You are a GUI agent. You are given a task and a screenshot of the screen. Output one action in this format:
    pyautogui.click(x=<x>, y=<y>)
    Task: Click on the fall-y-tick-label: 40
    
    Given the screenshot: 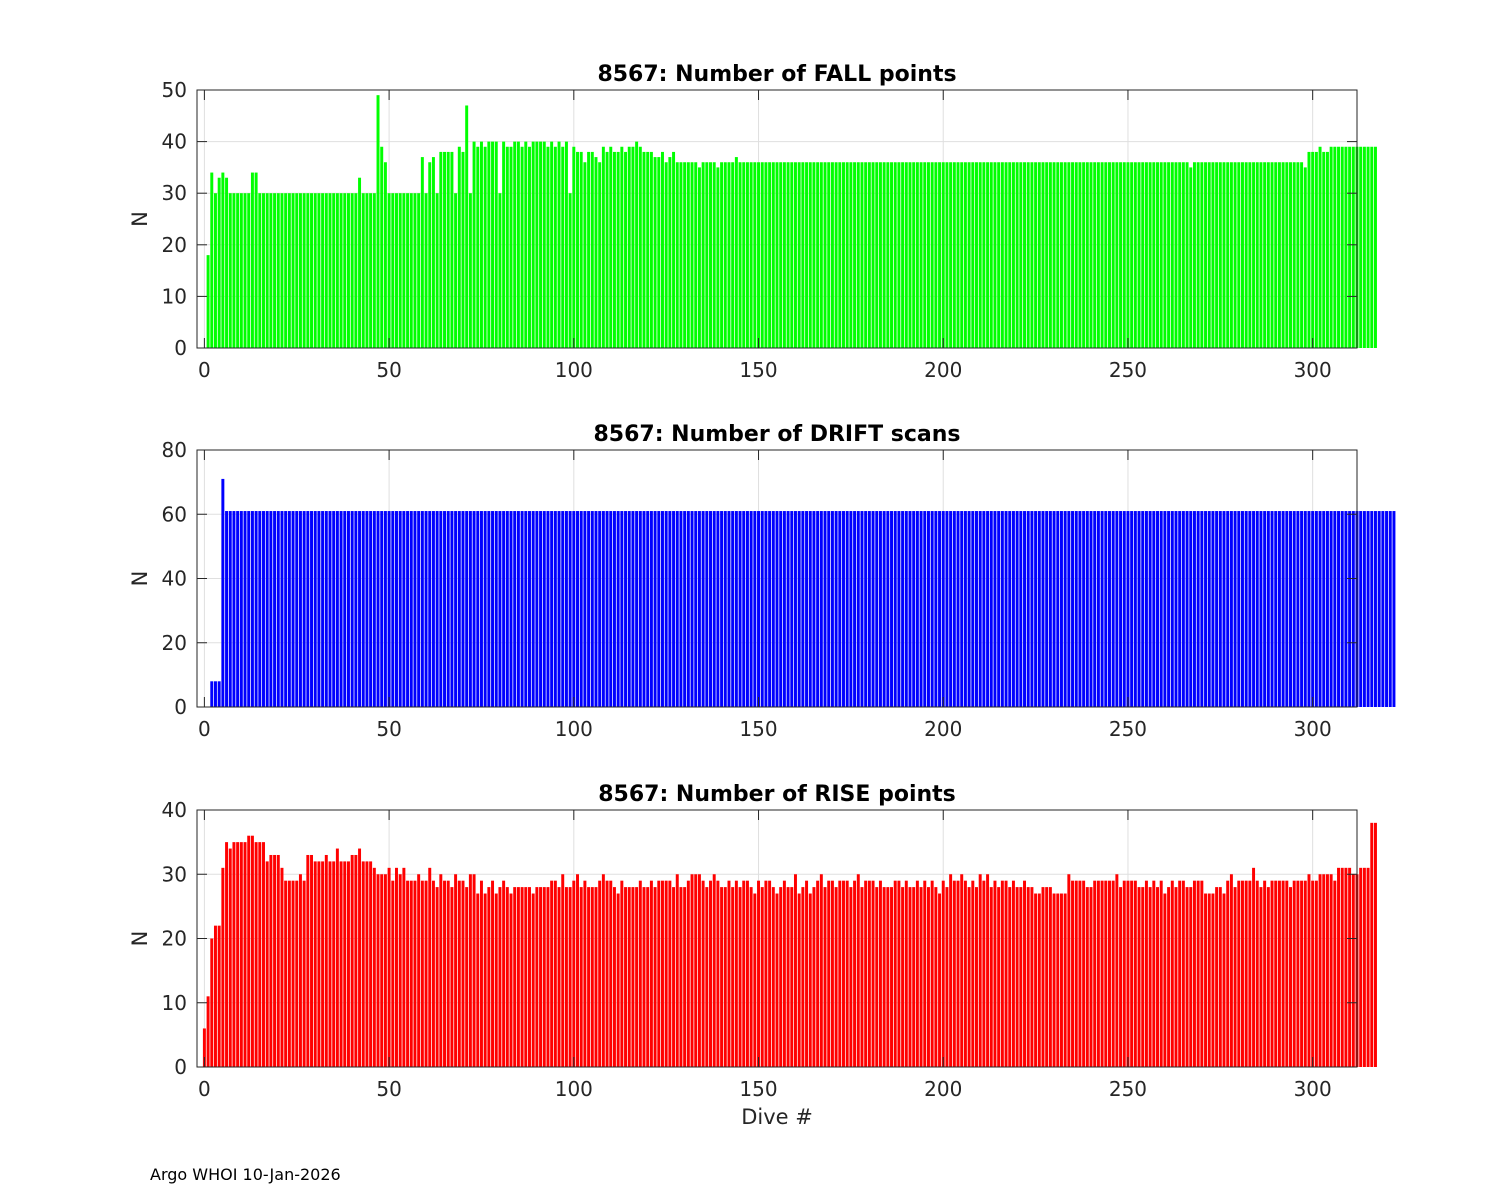 What is the action you would take?
    pyautogui.click(x=174, y=142)
    